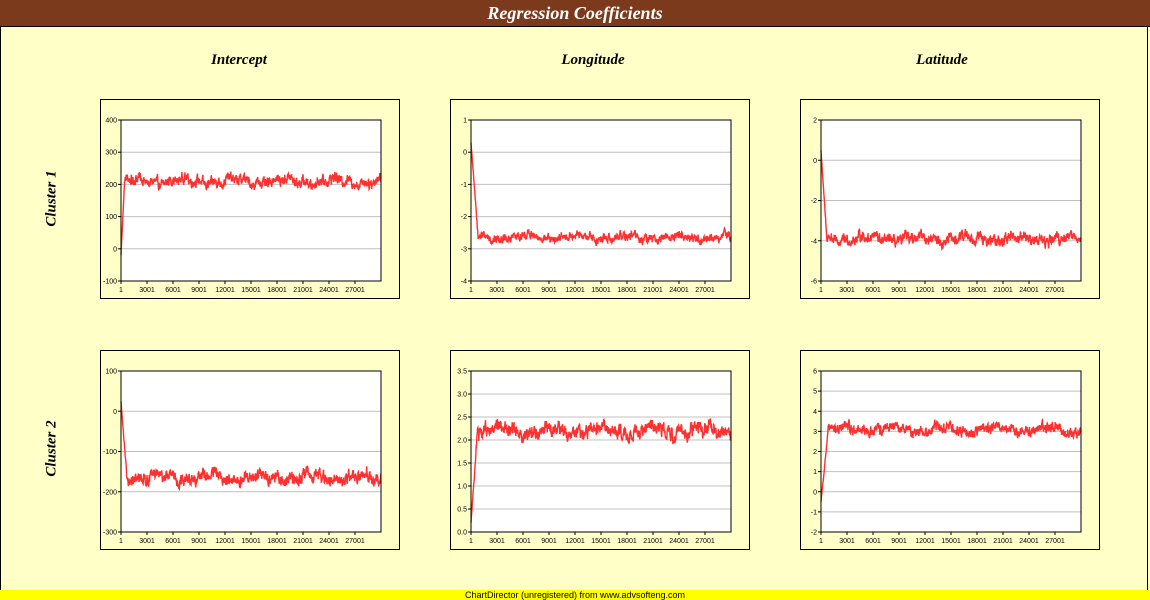 The width and height of the screenshot is (1150, 600). Describe the element at coordinates (110, 282) in the screenshot. I see `y-tick-label: -100` at that location.